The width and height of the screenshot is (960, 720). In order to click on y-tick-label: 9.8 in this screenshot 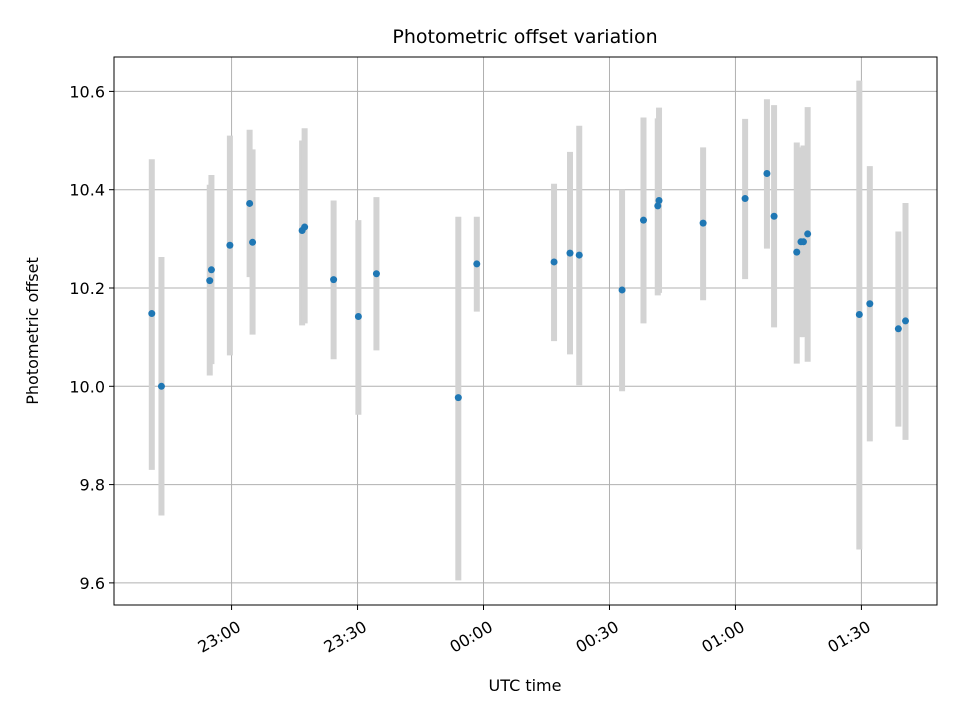, I will do `click(92, 485)`.